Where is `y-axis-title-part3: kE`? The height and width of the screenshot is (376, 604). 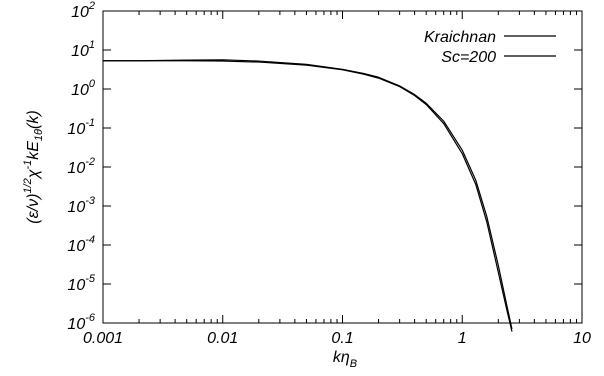 y-axis-title-part3: kE is located at coordinates (33, 150).